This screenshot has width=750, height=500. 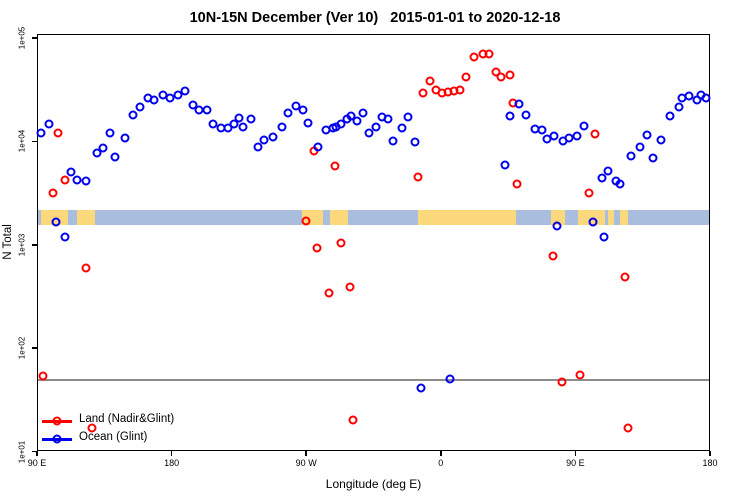 I want to click on legend-item: Ocean (Glint), so click(x=152, y=439).